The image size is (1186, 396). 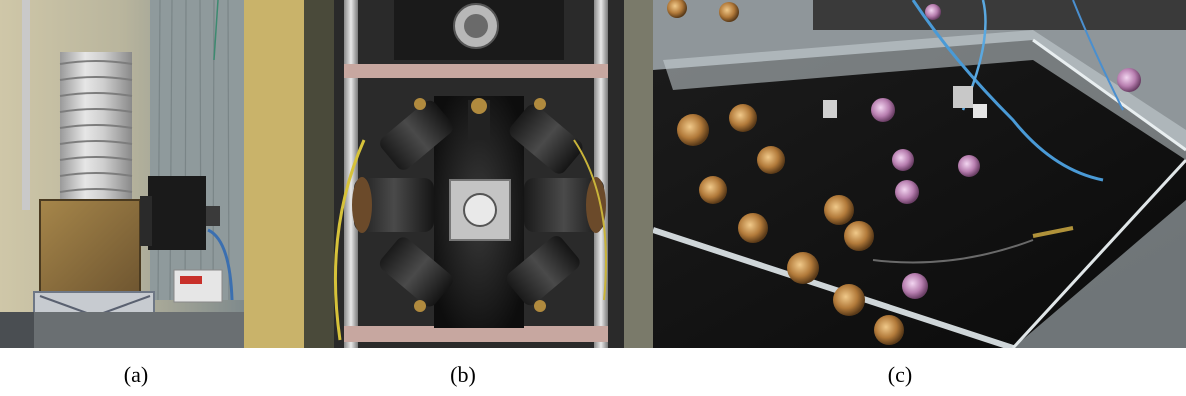 I want to click on panel-a-caption: (a), so click(x=136, y=374).